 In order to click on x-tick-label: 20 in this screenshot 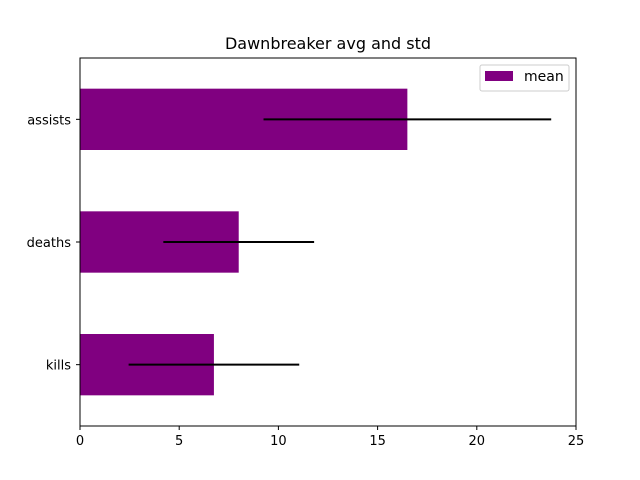, I will do `click(477, 441)`.